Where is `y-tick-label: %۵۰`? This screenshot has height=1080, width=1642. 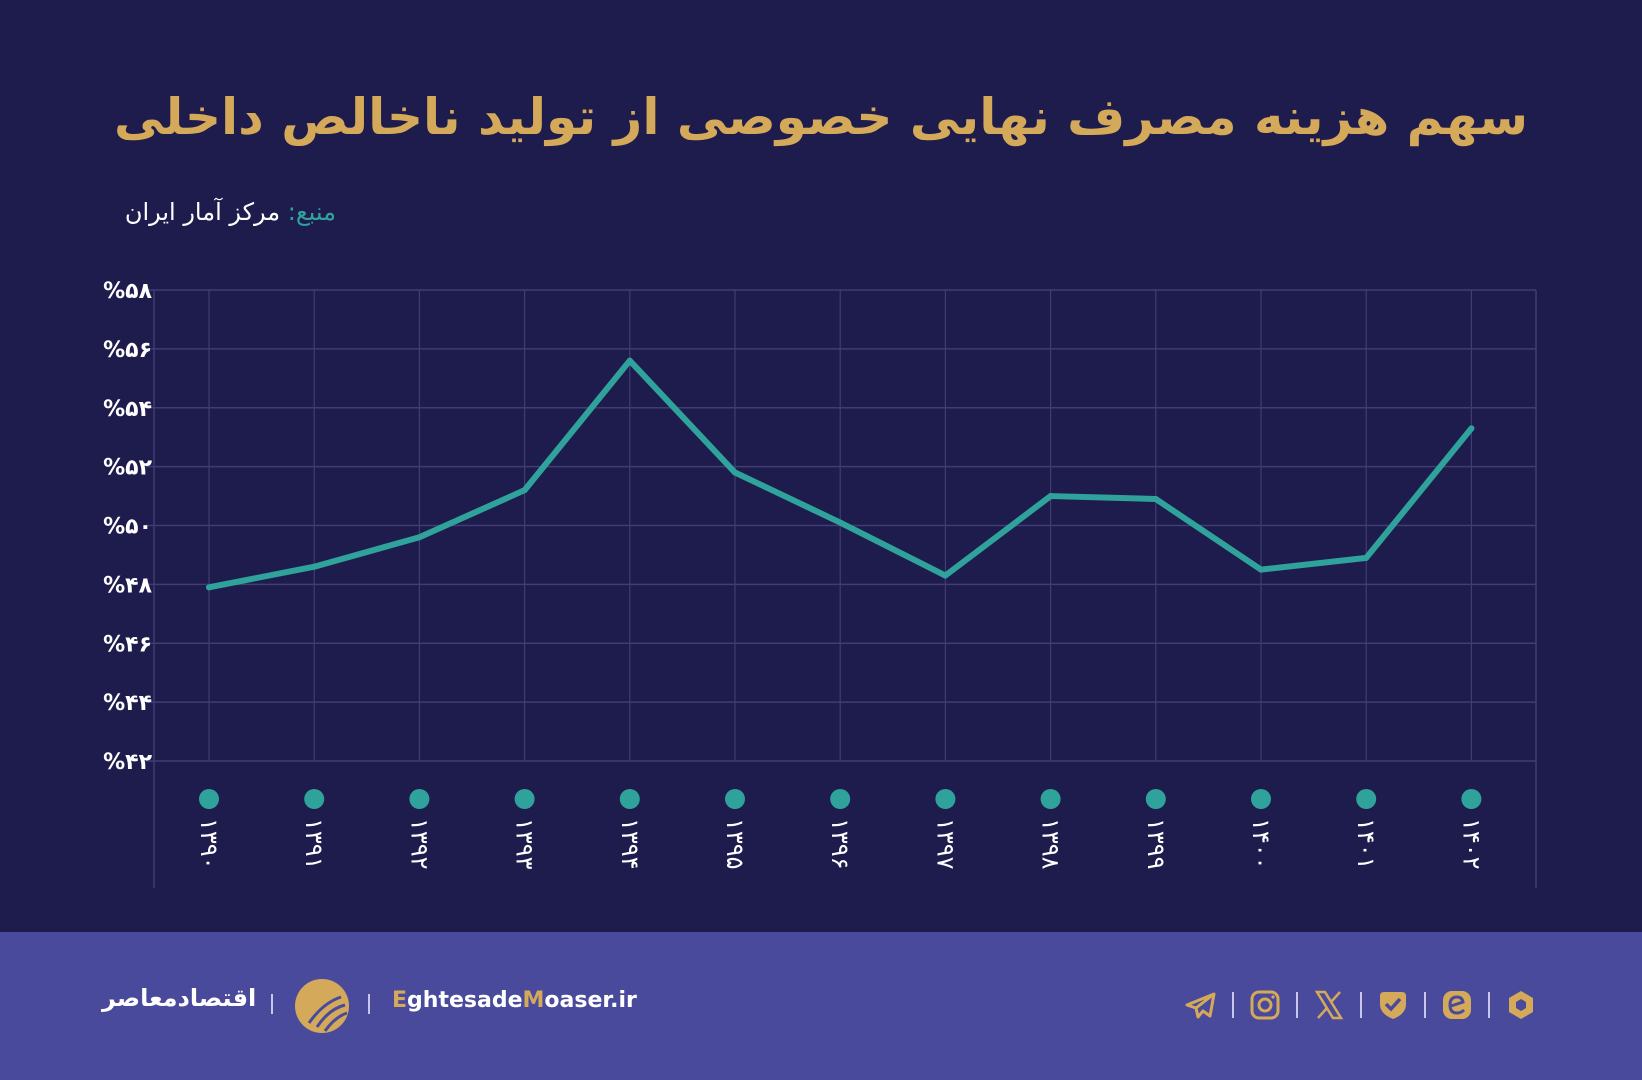 y-tick-label: %۵۰ is located at coordinates (127, 527).